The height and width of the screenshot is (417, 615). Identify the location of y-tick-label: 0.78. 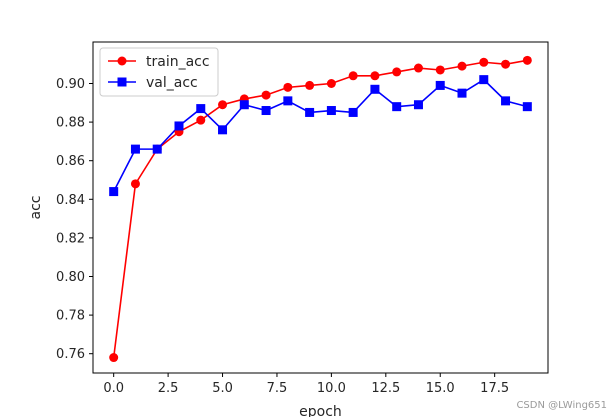
(70, 316).